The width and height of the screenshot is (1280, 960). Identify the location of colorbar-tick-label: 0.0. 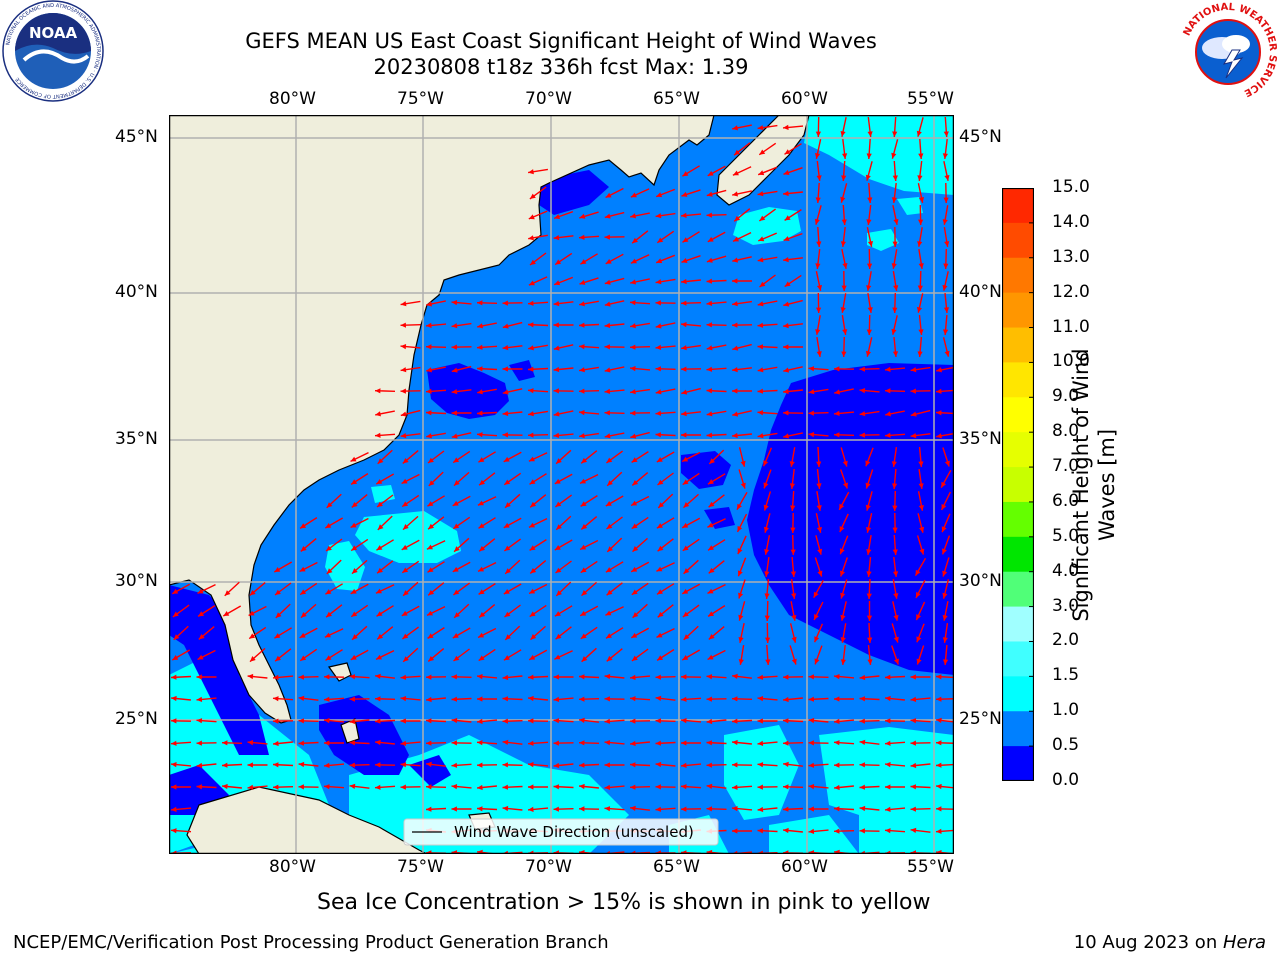
(1066, 780).